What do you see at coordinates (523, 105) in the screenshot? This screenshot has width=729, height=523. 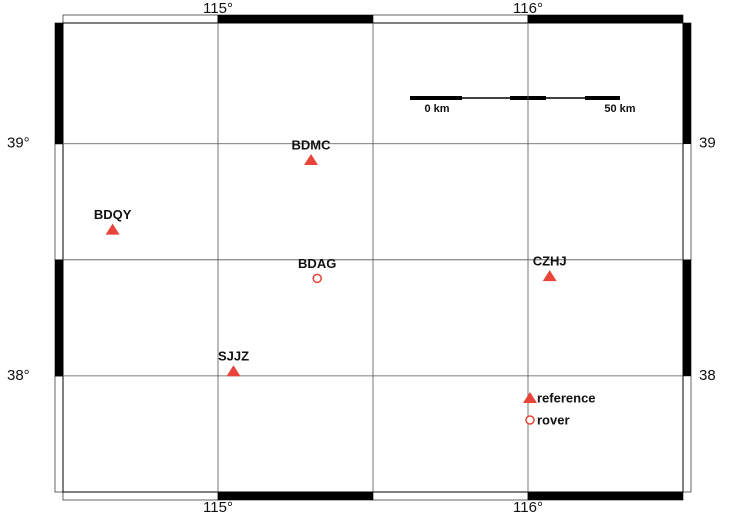 I see `scale-bar: 0 km 50 km` at bounding box center [523, 105].